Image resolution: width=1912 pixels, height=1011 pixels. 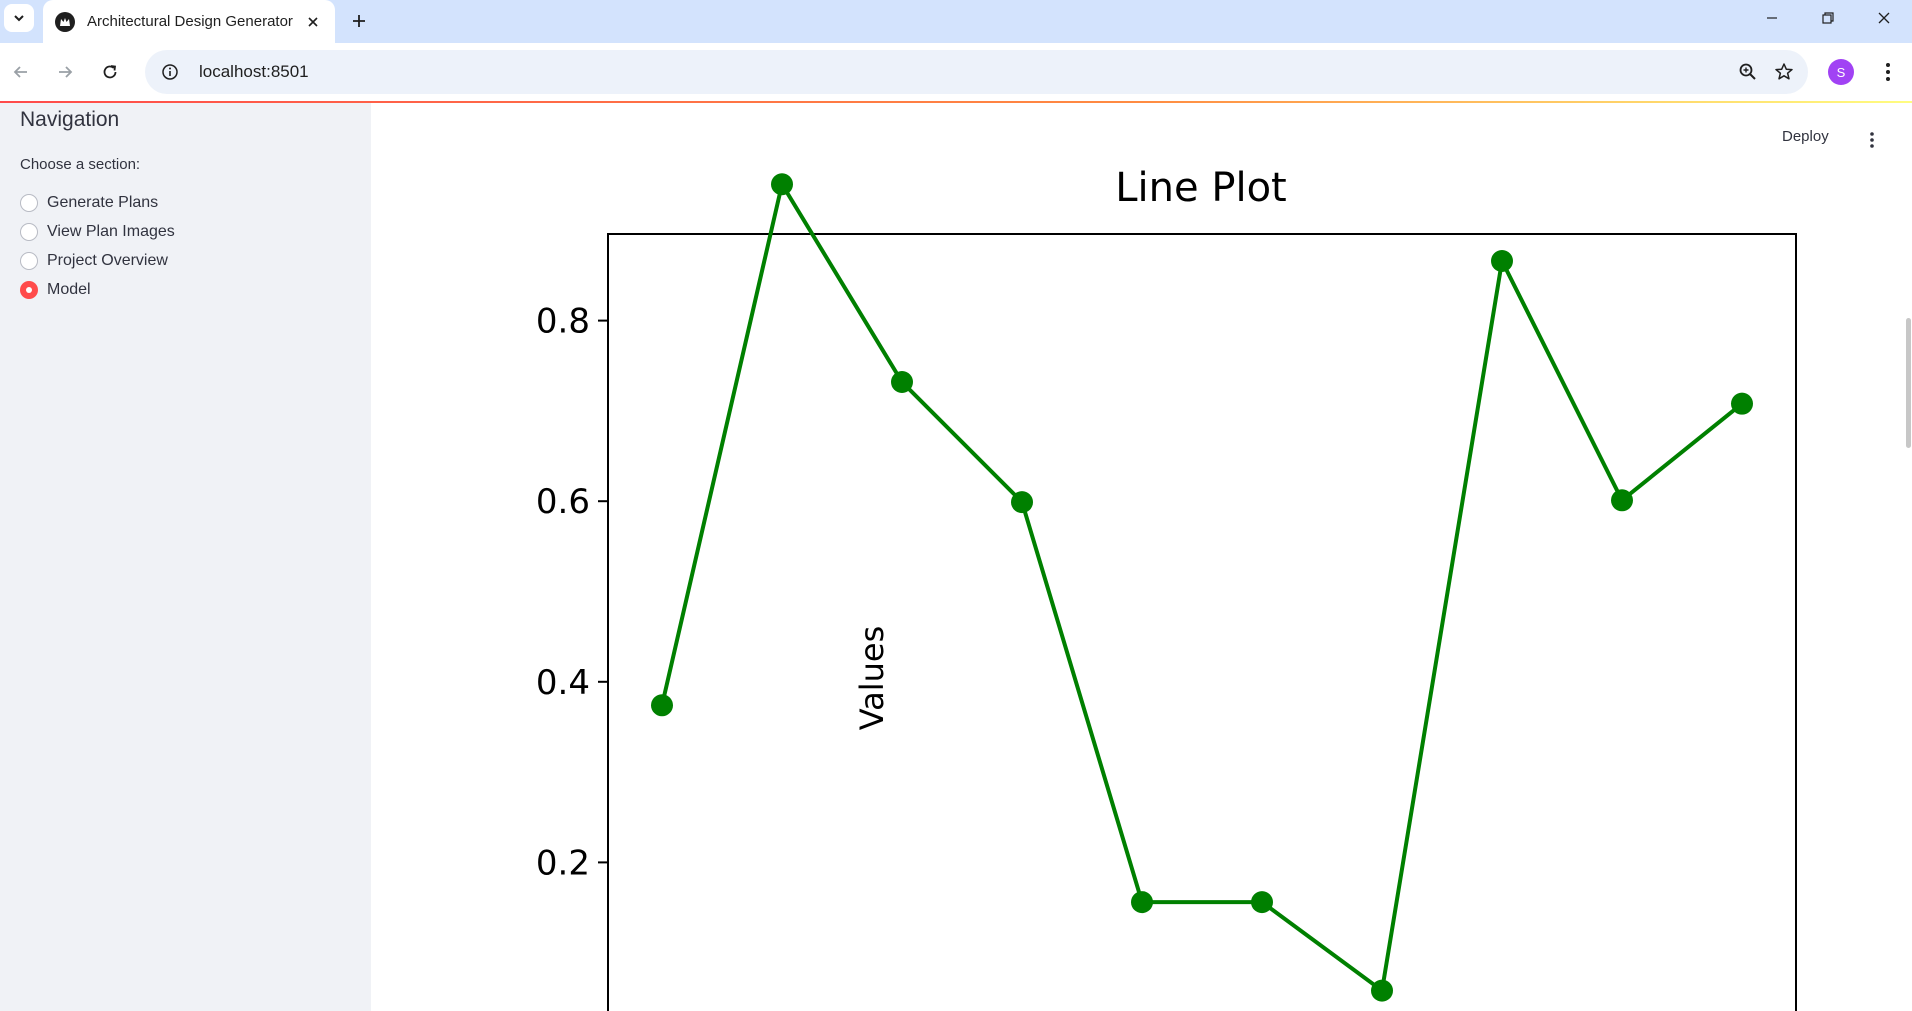 What do you see at coordinates (563, 683) in the screenshot?
I see `y-tick-label: 0.4` at bounding box center [563, 683].